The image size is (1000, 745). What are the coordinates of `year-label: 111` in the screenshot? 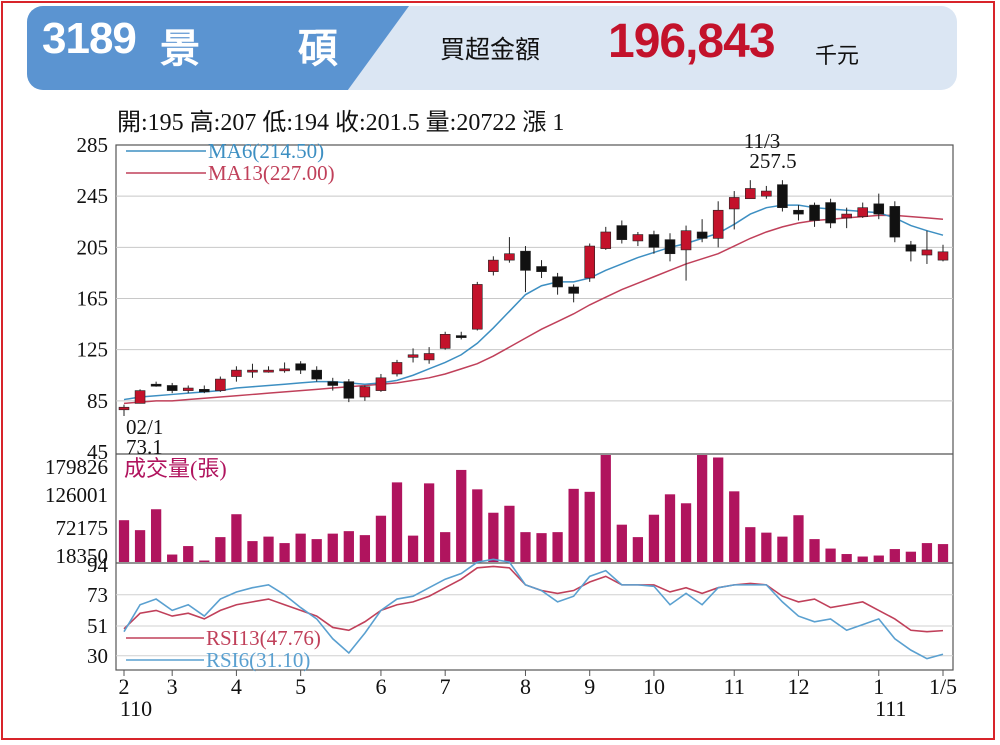 It's located at (890, 708).